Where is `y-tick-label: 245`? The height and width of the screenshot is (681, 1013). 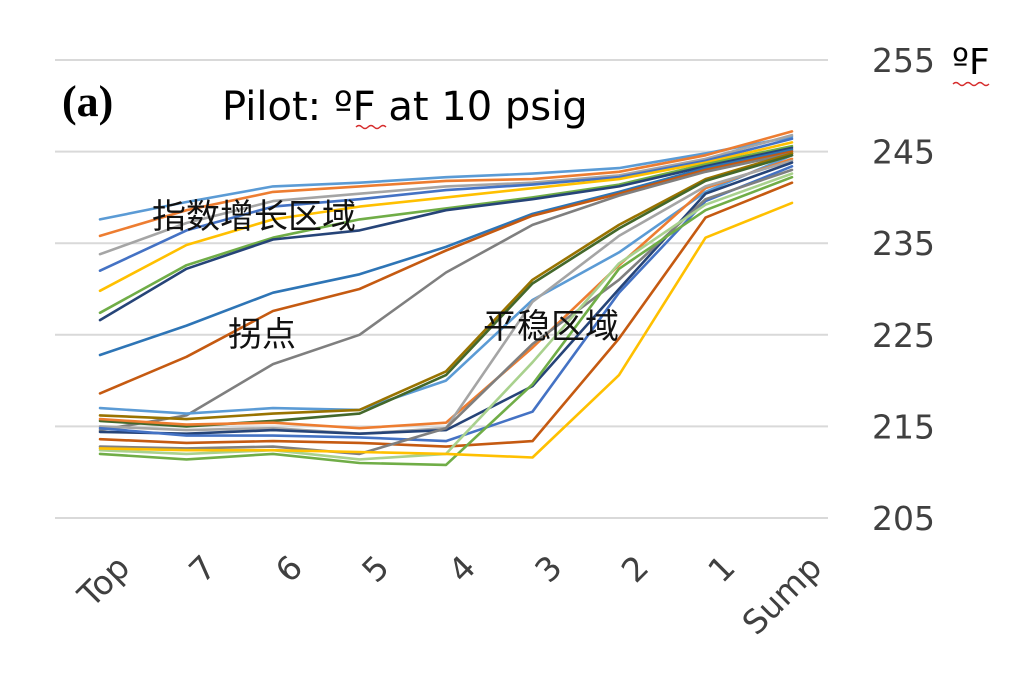 y-tick-label: 245 is located at coordinates (903, 152).